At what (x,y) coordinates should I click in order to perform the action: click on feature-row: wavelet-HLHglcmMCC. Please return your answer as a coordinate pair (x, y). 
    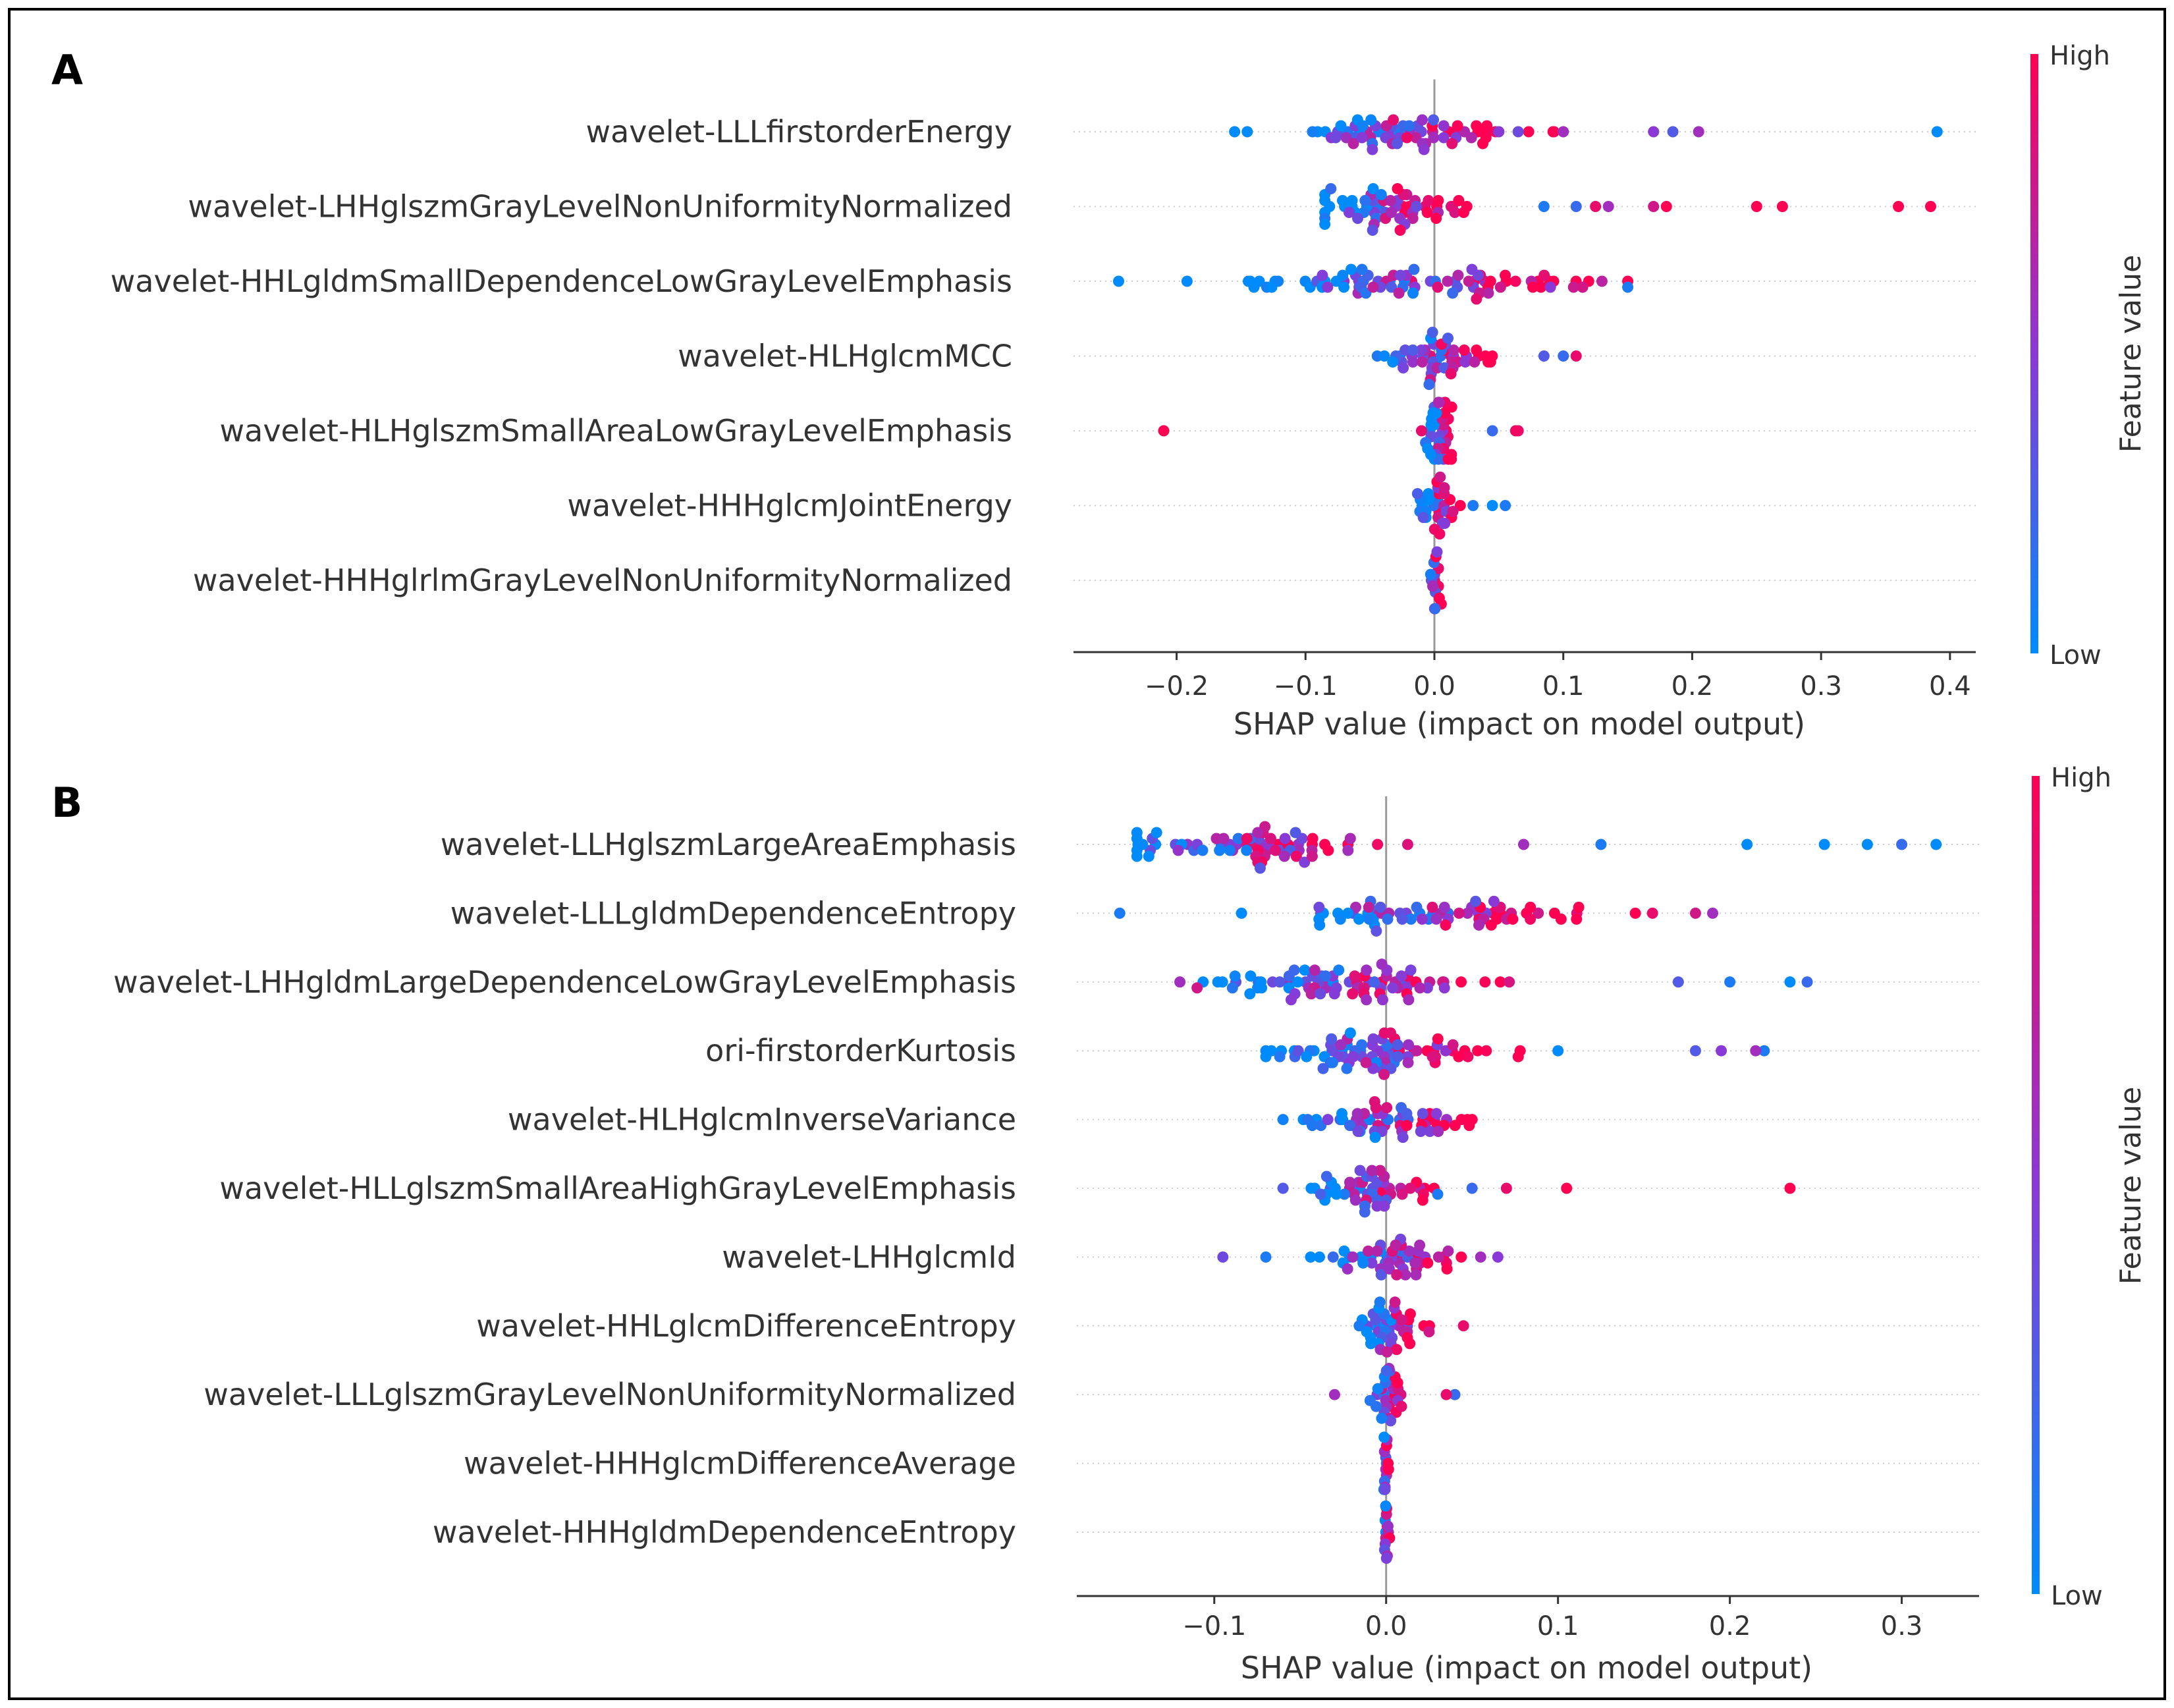
    Looking at the image, I should click on (1327, 359).